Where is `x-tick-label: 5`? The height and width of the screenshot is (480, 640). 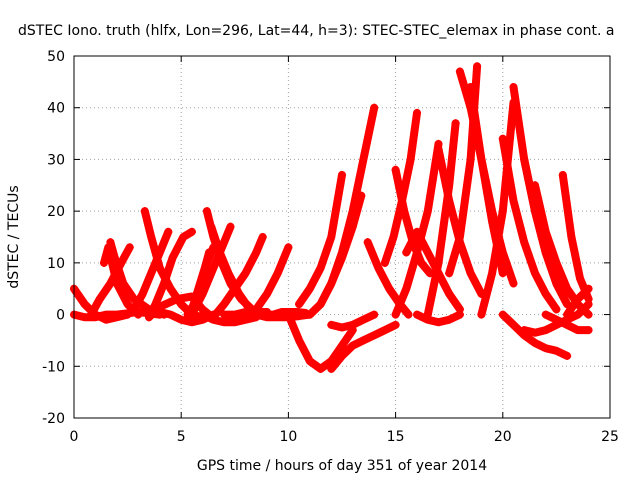 x-tick-label: 5 is located at coordinates (181, 437).